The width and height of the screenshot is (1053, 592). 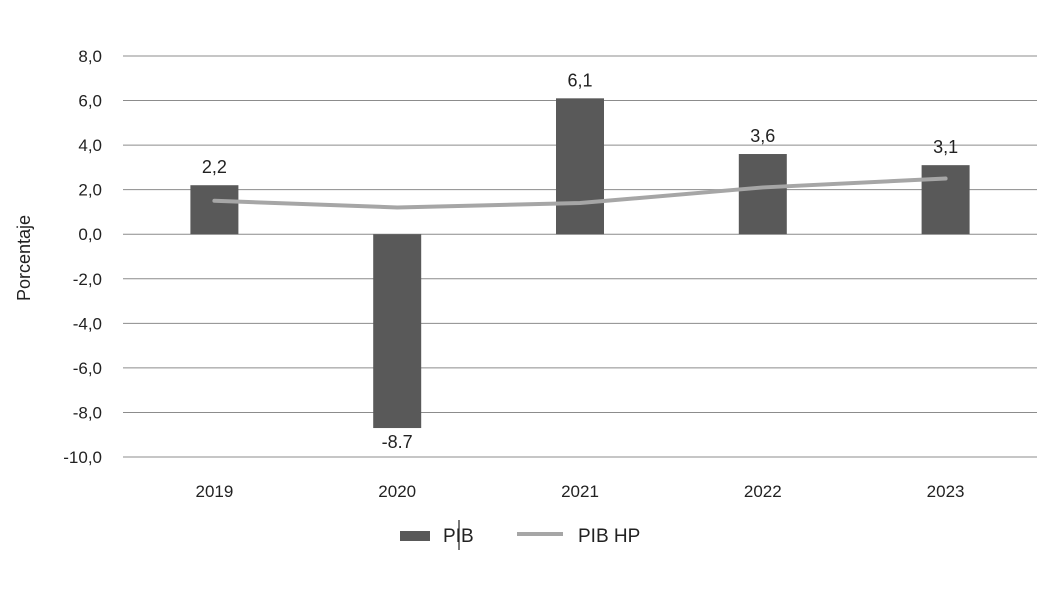 I want to click on x-tick-label: 2019, so click(x=214, y=491).